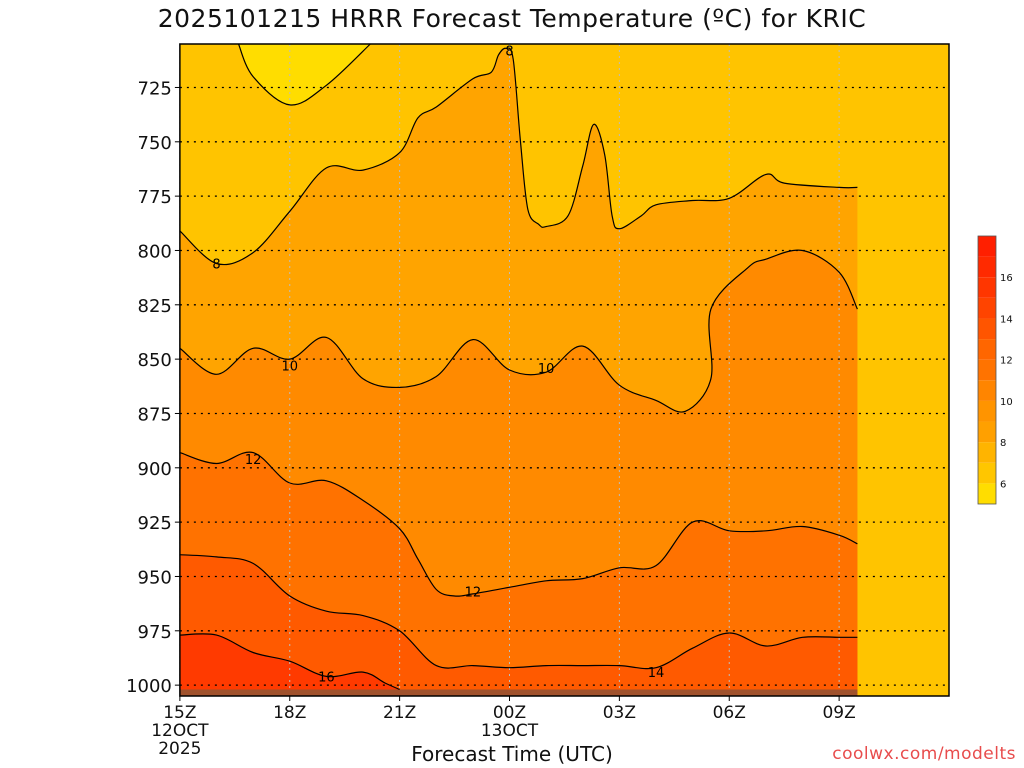 Image resolution: width=1024 pixels, height=768 pixels. What do you see at coordinates (512, 754) in the screenshot?
I see `x-axis-label: Forecast Time (UTC)` at bounding box center [512, 754].